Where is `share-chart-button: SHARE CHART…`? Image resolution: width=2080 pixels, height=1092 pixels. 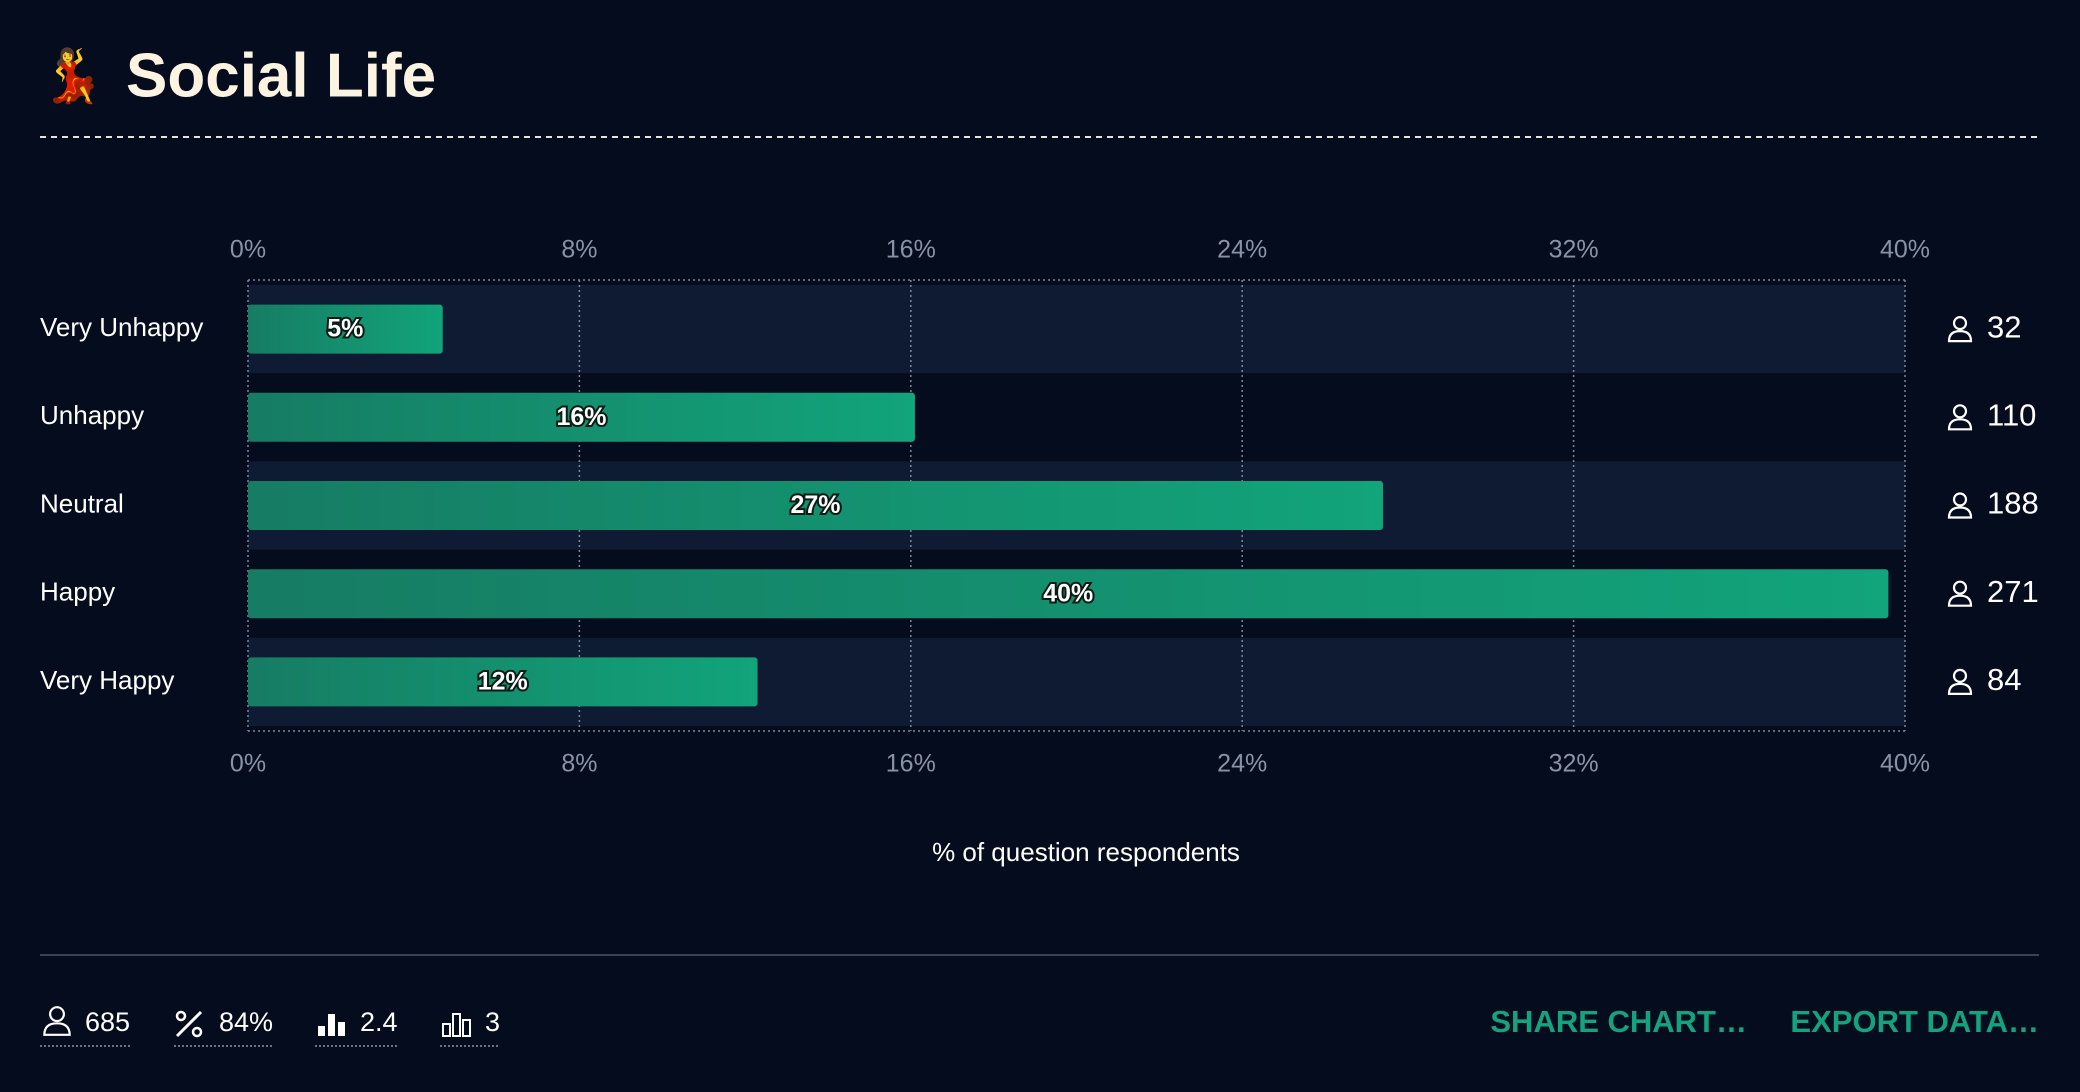
share-chart-button: SHARE CHART… is located at coordinates (1618, 1021).